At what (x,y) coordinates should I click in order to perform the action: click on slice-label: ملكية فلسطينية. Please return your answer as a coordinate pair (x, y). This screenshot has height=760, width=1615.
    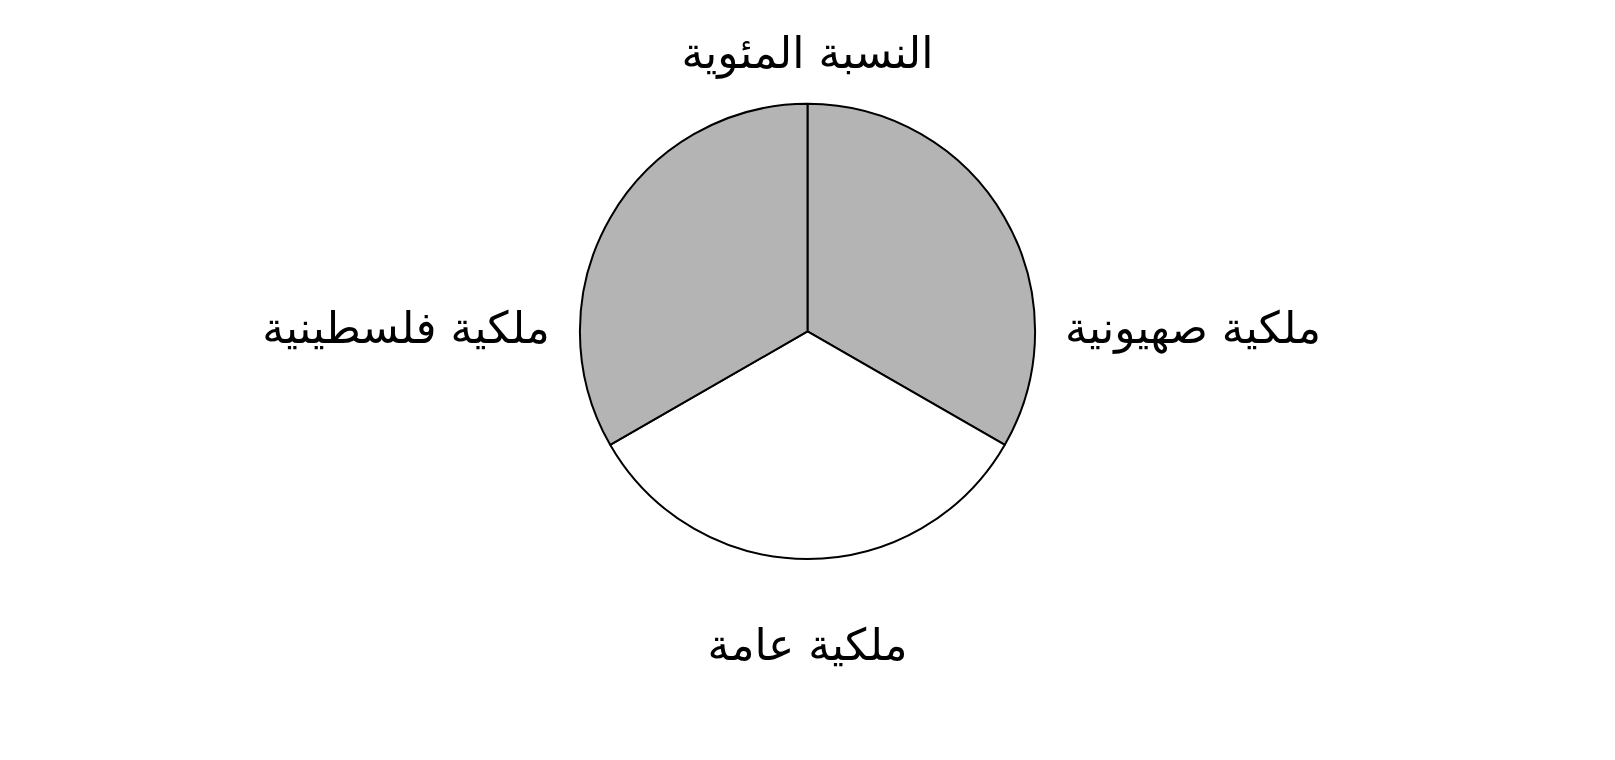
    Looking at the image, I should click on (406, 327).